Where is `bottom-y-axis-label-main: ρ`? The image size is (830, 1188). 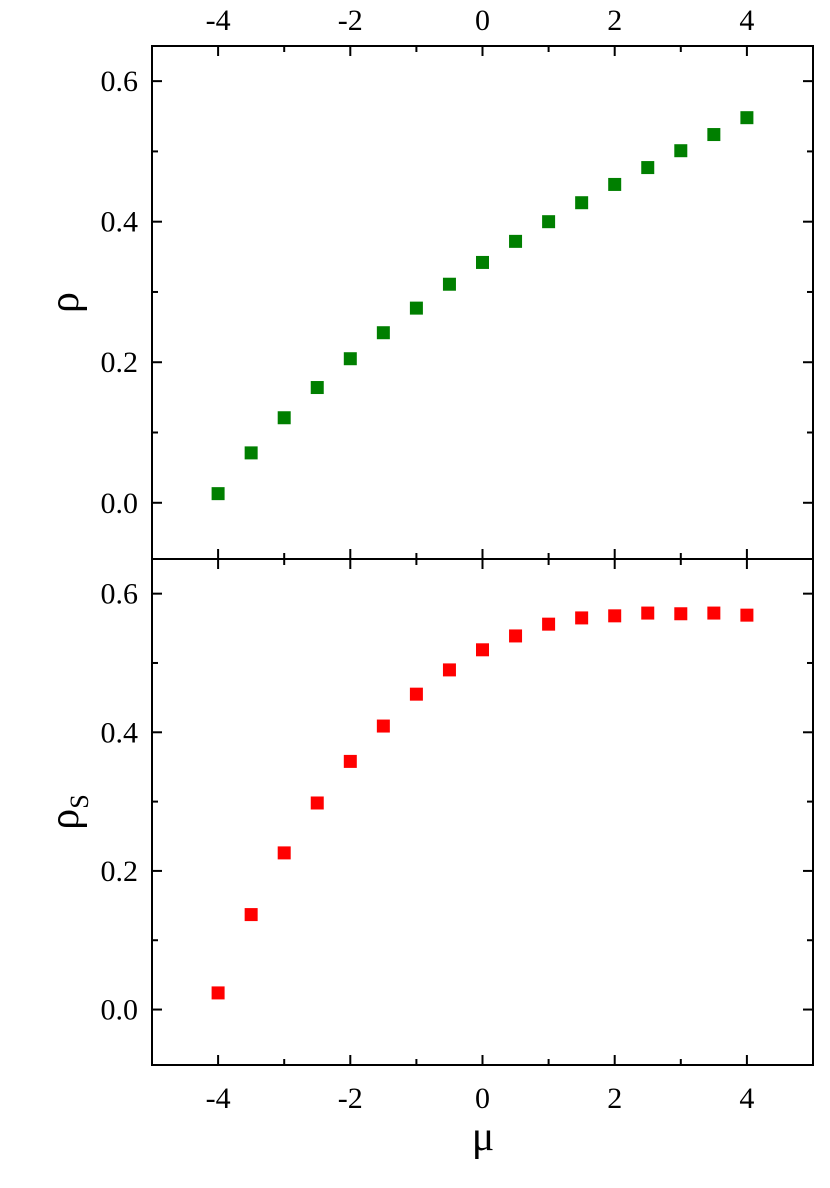
bottom-y-axis-label-main: ρ is located at coordinates (65, 819).